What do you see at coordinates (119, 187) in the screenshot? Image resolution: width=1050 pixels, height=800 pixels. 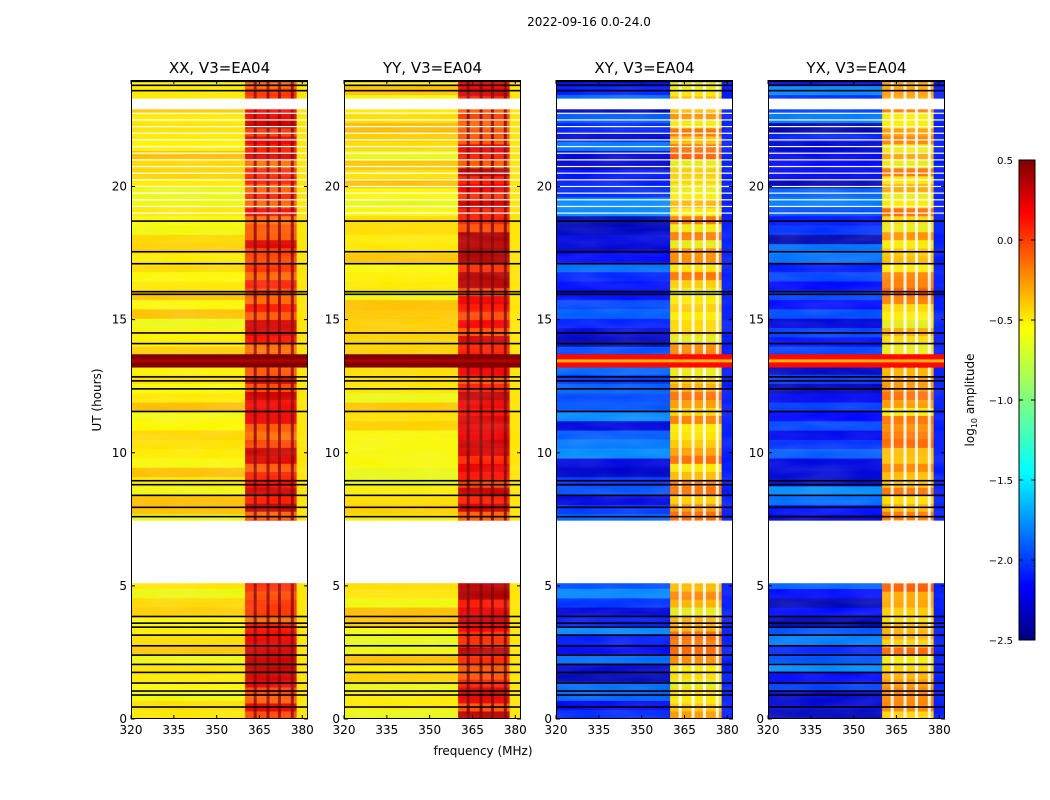 I see `y-tick-label: 20` at bounding box center [119, 187].